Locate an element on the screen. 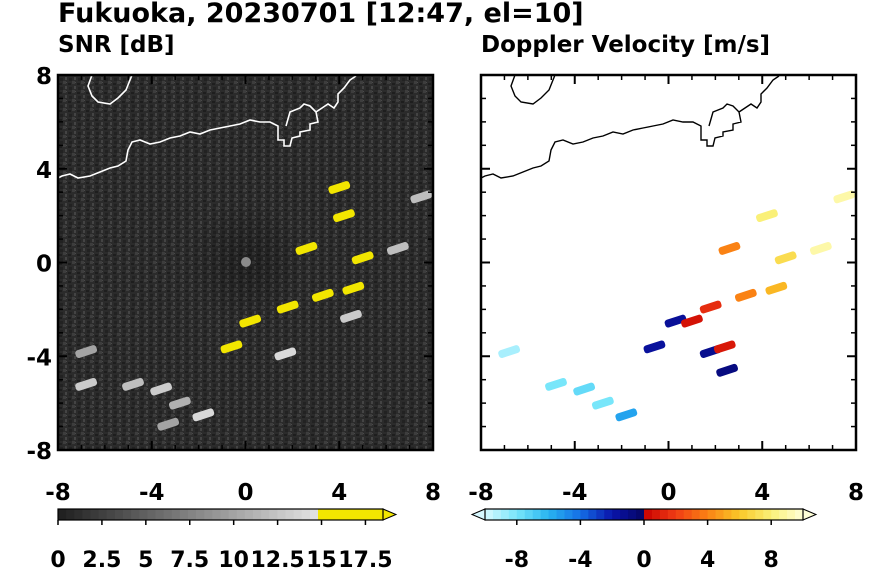  snr-xtick-label: 0 is located at coordinates (245, 493).